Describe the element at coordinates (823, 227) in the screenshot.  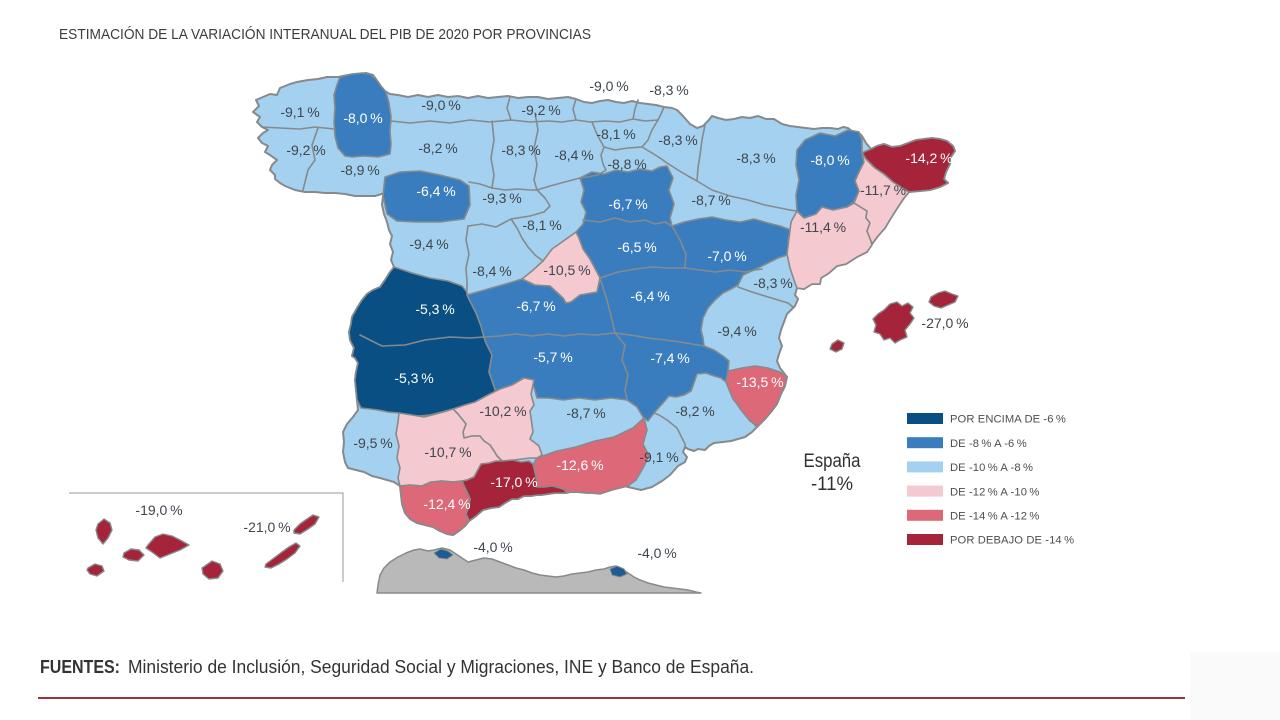
I see `svg-text: -11,4 %` at that location.